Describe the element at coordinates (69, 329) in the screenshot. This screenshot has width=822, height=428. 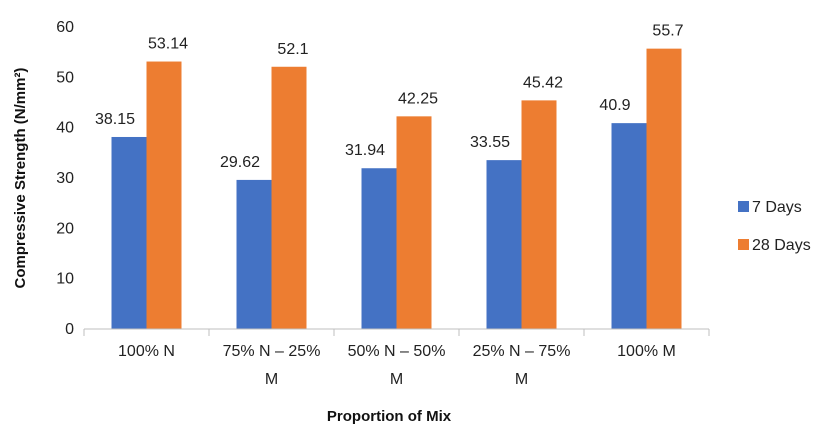
I see `y-tick-label: 0` at that location.